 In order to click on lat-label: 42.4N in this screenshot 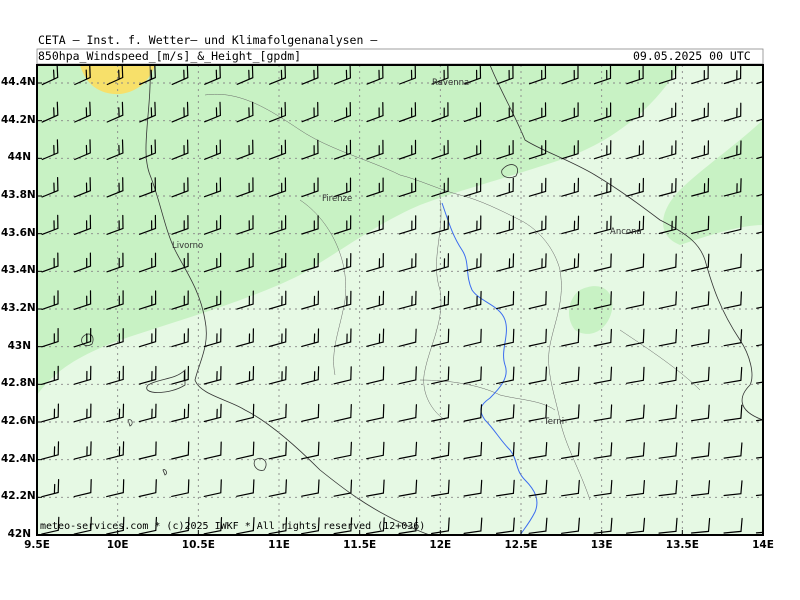, I will do `click(18, 458)`.